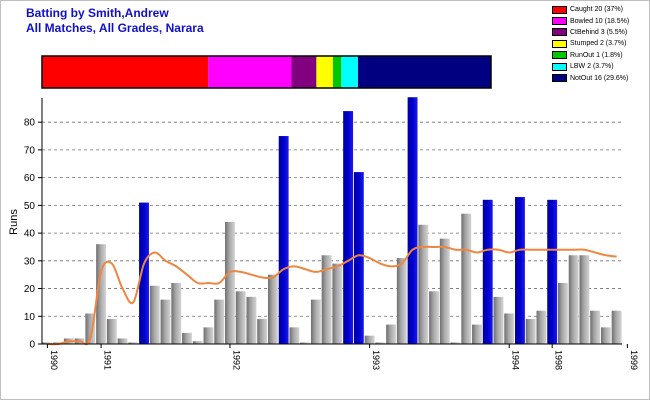 This screenshot has height=400, width=650. I want to click on y-tick-label: 50, so click(30, 206).